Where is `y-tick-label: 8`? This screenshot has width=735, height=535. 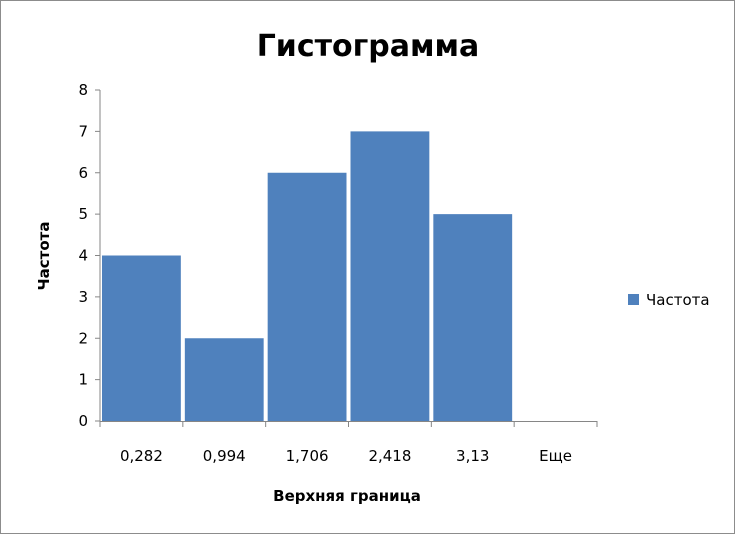
y-tick-label: 8 is located at coordinates (83, 90).